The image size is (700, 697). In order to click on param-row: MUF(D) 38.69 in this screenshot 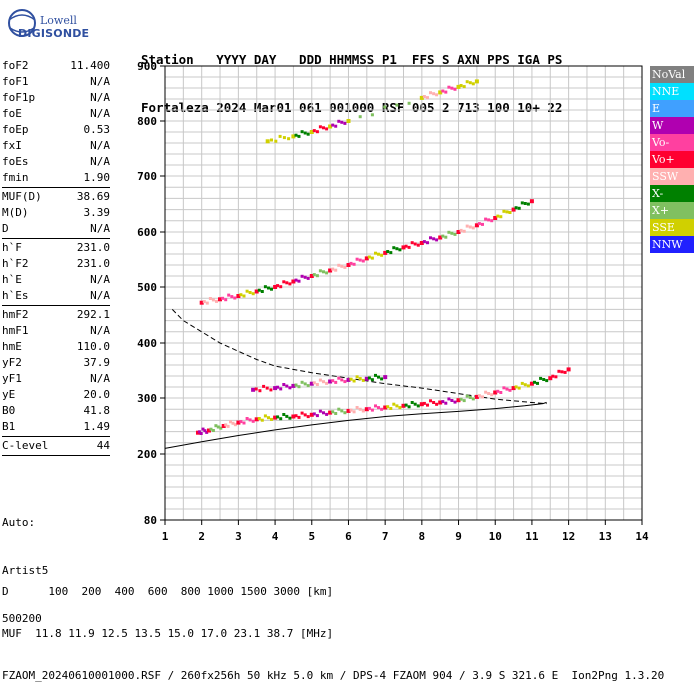, I will do `click(56, 197)`.